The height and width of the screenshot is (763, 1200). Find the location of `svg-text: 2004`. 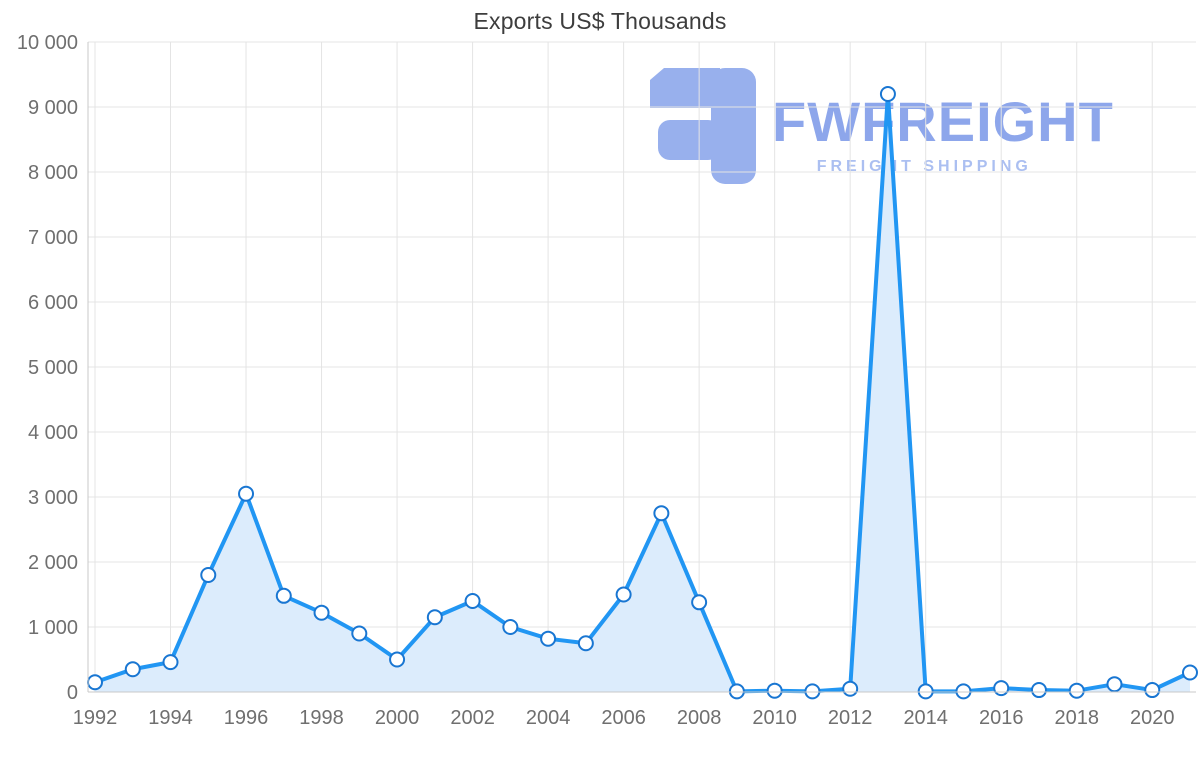

svg-text: 2004 is located at coordinates (548, 718).